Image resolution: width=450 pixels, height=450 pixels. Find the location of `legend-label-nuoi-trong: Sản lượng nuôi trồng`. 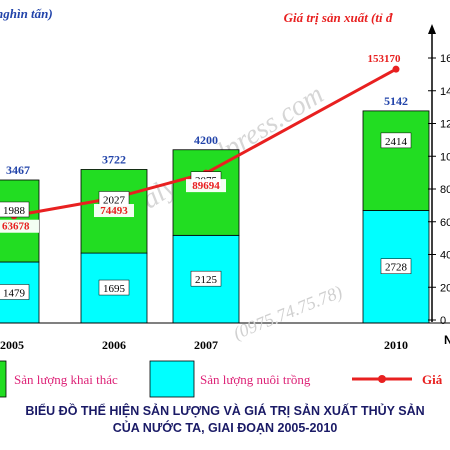

legend-label-nuoi-trong: Sản lượng nuôi trồng is located at coordinates (255, 379).